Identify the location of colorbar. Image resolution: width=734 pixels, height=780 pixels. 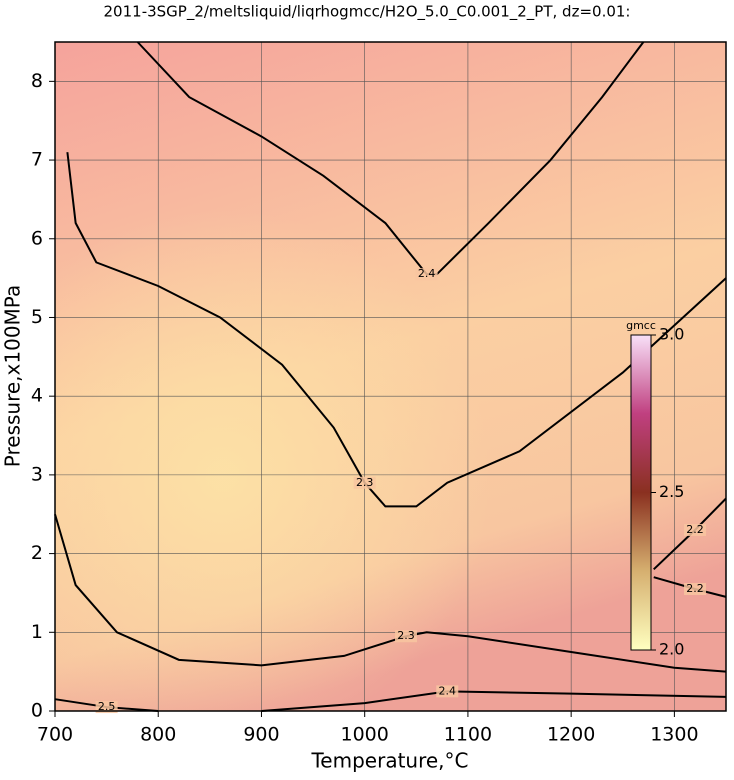
(641, 492).